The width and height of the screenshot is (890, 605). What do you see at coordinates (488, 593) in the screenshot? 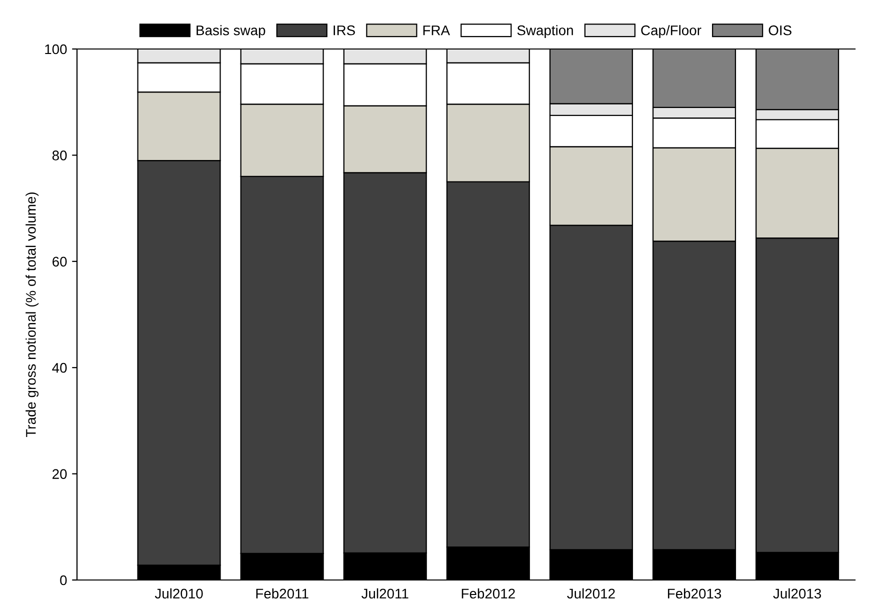
I see `x-tick-label: Feb2012` at bounding box center [488, 593].